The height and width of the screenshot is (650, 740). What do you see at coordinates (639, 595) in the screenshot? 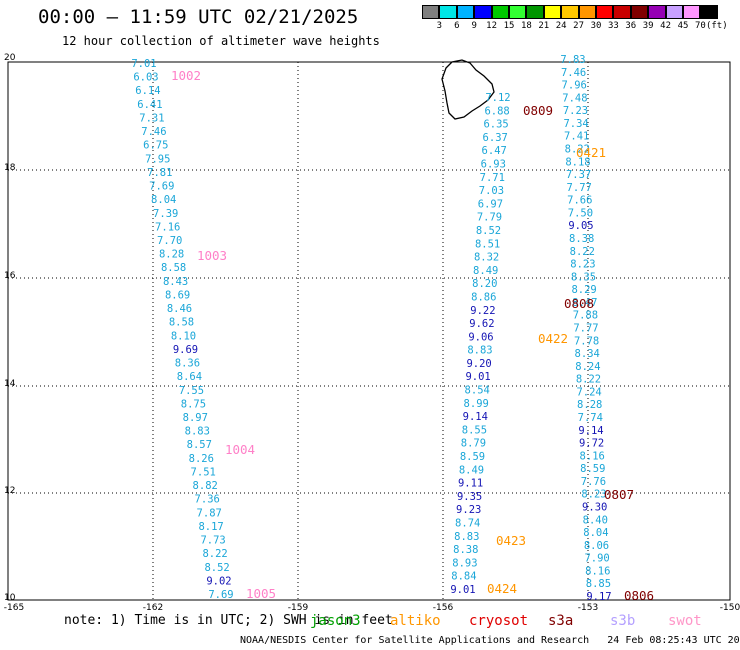
I see `track-id-label: 0806` at bounding box center [639, 595].